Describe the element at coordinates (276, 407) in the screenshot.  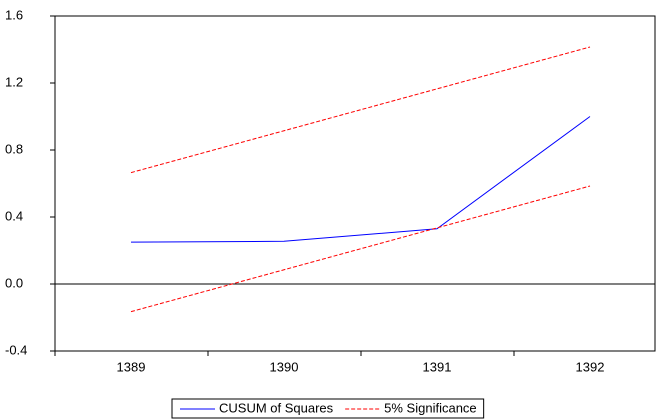
I see `legend-label: CUSUM of Squares` at that location.